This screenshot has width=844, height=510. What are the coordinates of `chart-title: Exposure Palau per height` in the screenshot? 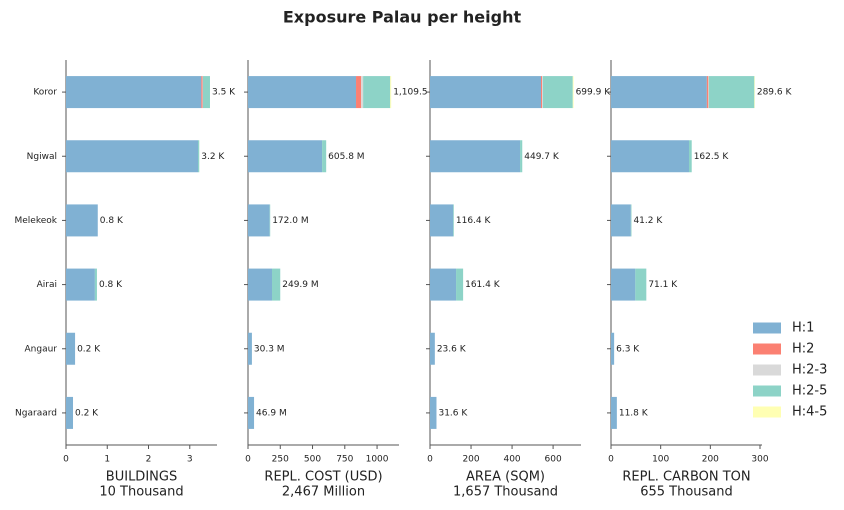 It's located at (402, 17).